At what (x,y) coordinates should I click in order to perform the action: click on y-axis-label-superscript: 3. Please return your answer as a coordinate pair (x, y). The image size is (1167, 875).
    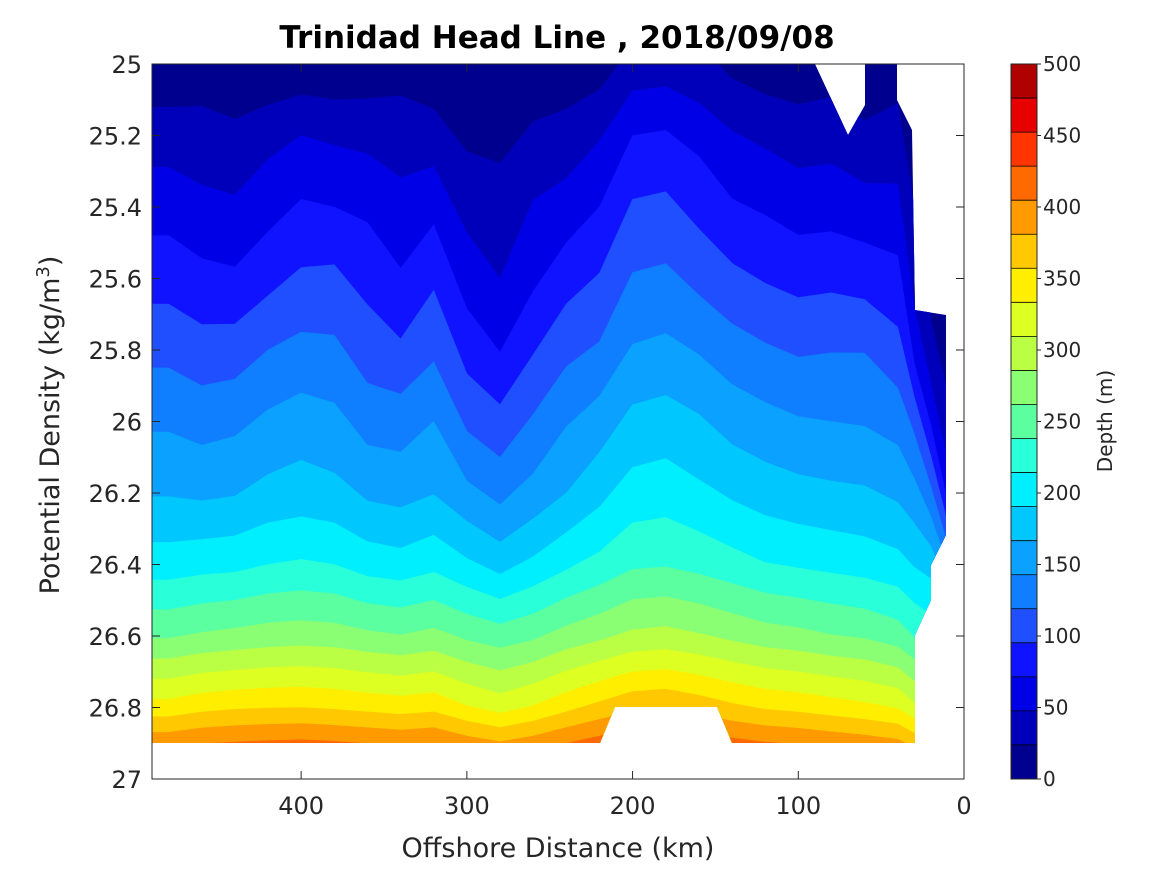
    Looking at the image, I should click on (43, 271).